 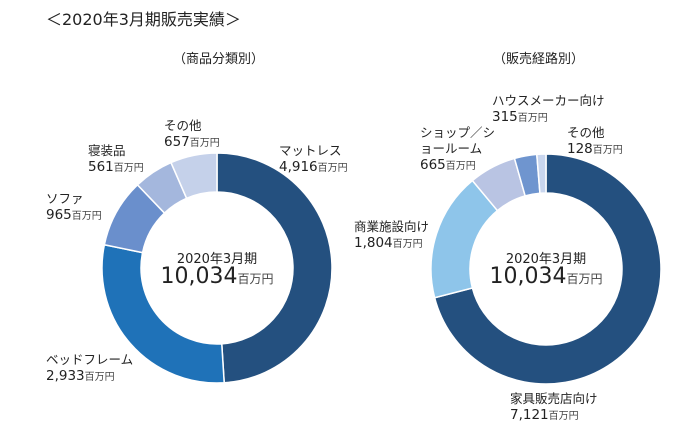 I want to click on label-commercial: 商業施設向け 1,804百万円, so click(x=392, y=235).